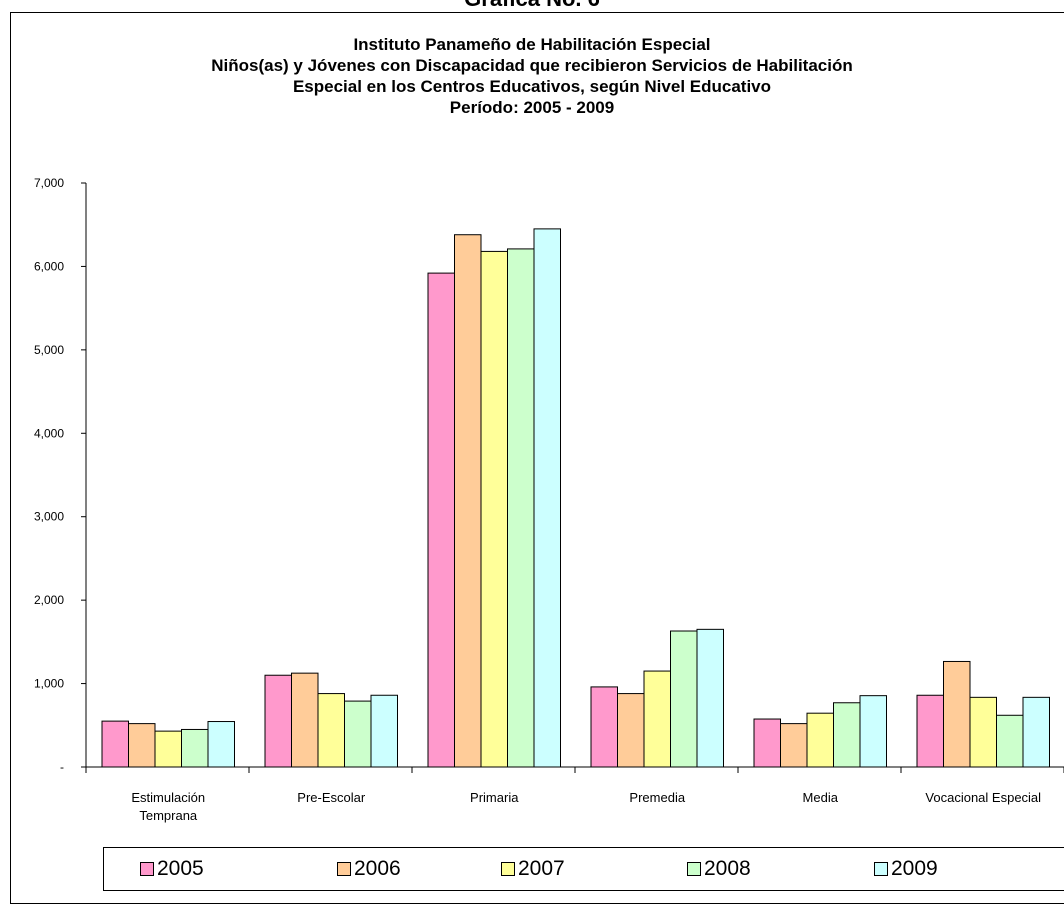 This screenshot has height=904, width=1064. What do you see at coordinates (508, 869) in the screenshot?
I see `legend-swatch-2007` at bounding box center [508, 869].